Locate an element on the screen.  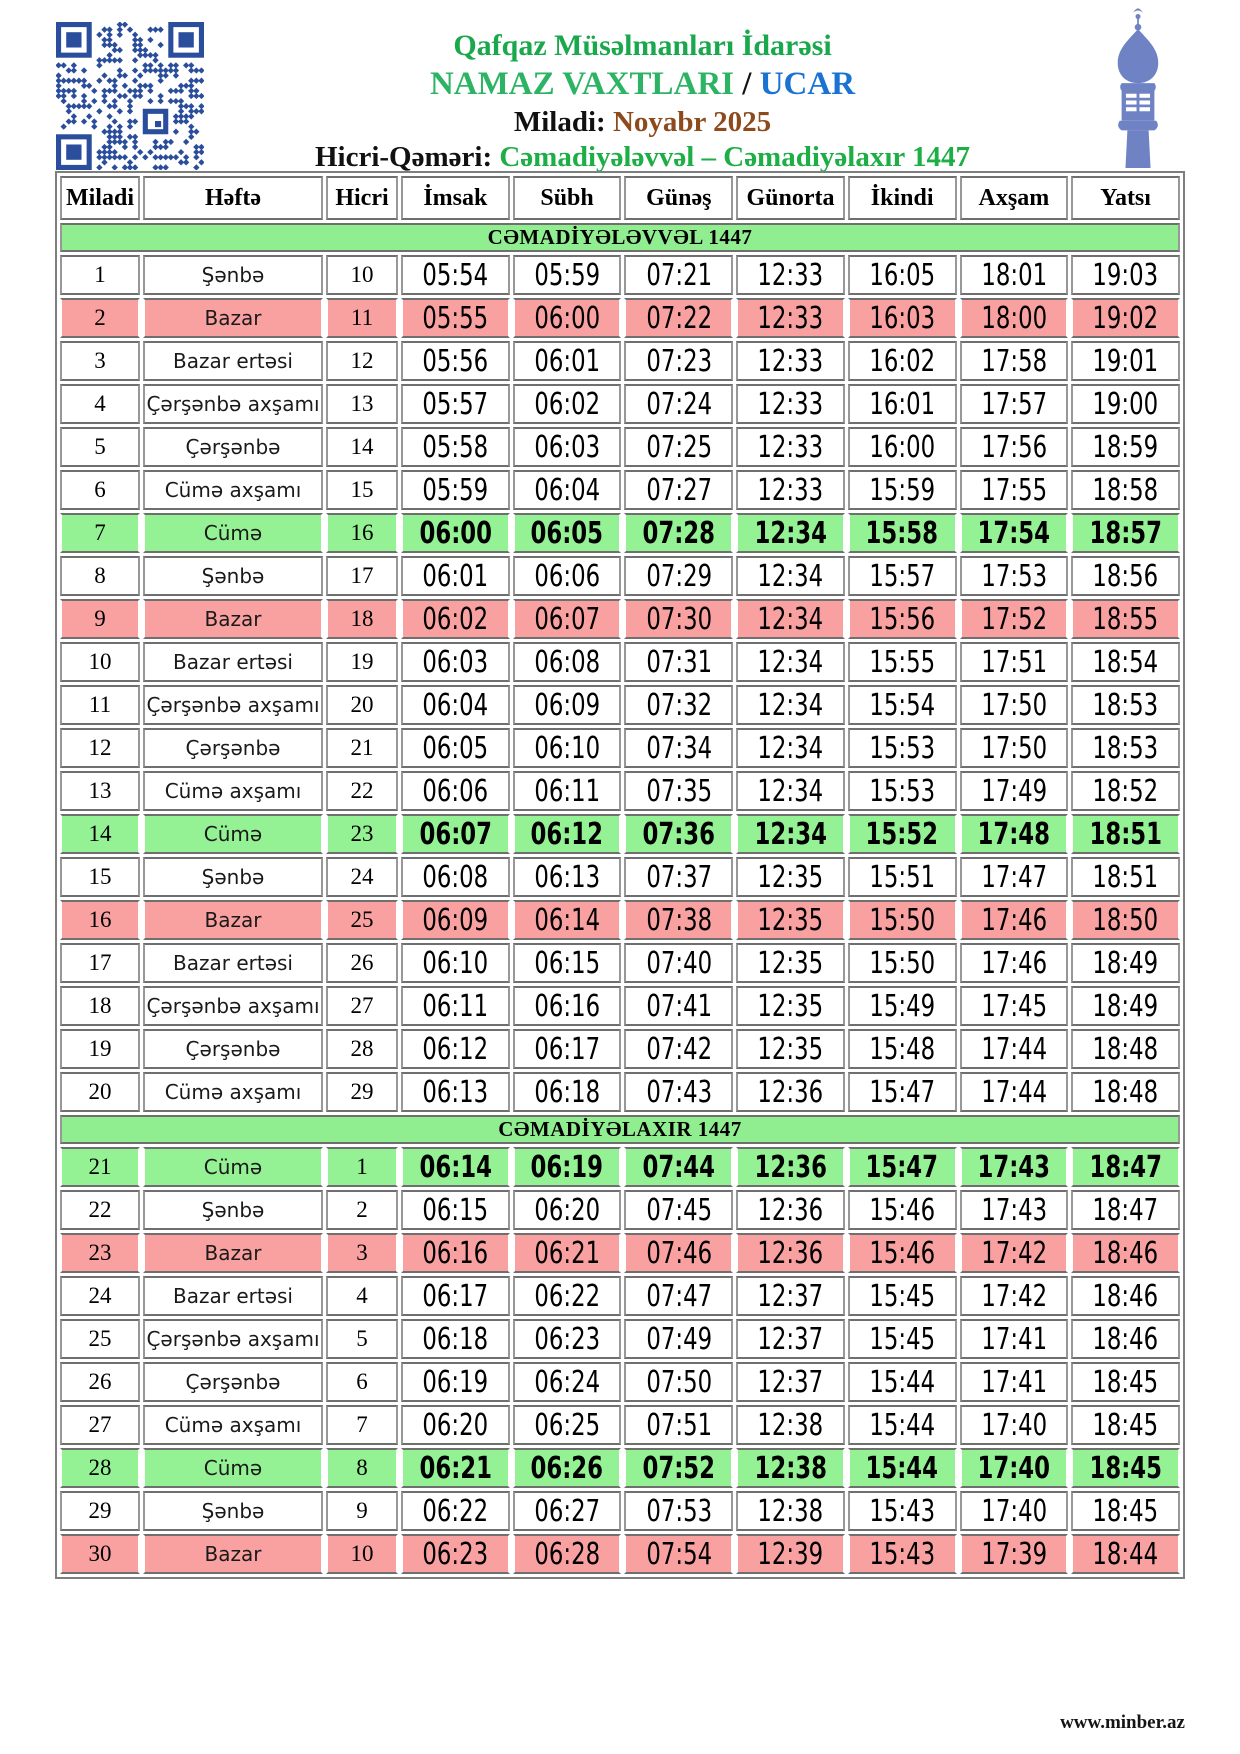
cell-weekday: Şənbə is located at coordinates (233, 1511).